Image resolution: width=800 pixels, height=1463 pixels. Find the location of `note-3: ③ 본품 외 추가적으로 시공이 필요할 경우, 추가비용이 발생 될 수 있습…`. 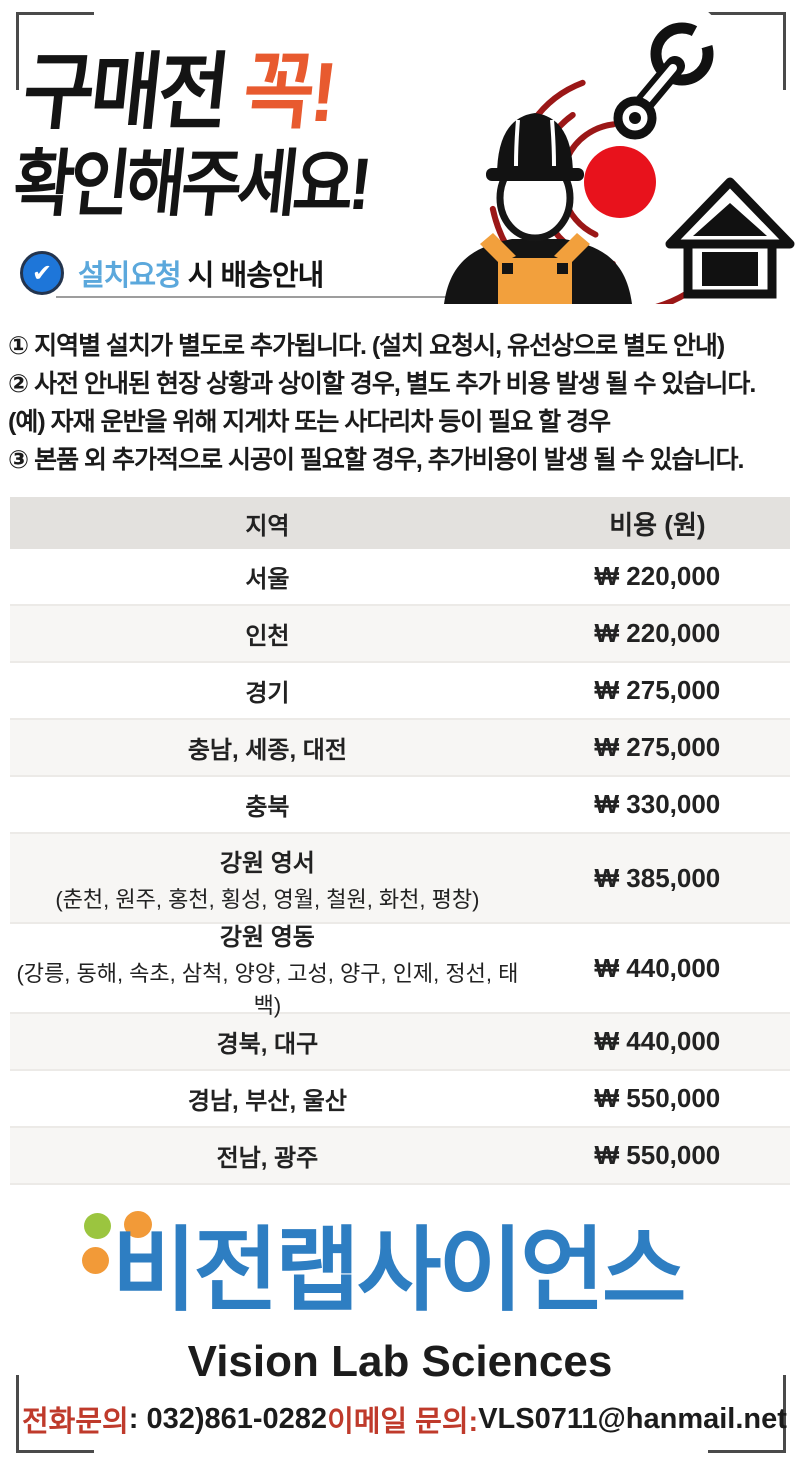

note-3: ③ 본품 외 추가적으로 시공이 필요할 경우, 추가비용이 발생 될 수 있습… is located at coordinates (376, 460).